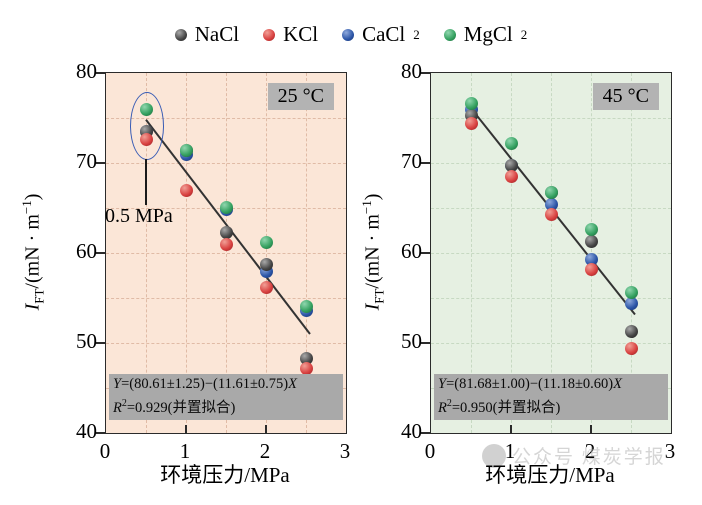  What do you see at coordinates (265, 451) in the screenshot?
I see `x-tick-label: 2` at bounding box center [265, 451].